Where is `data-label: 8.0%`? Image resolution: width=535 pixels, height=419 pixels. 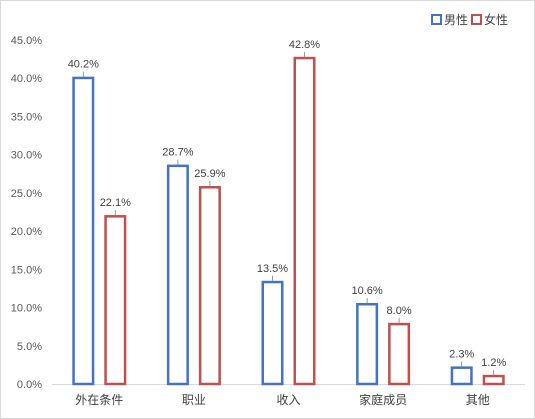
data-label: 8.0% is located at coordinates (399, 311).